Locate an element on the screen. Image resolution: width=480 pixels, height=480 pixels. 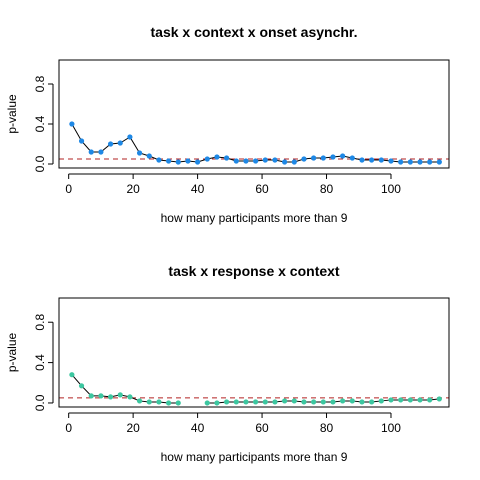
chart-title: task x context x onset asynchr. is located at coordinates (254, 32).